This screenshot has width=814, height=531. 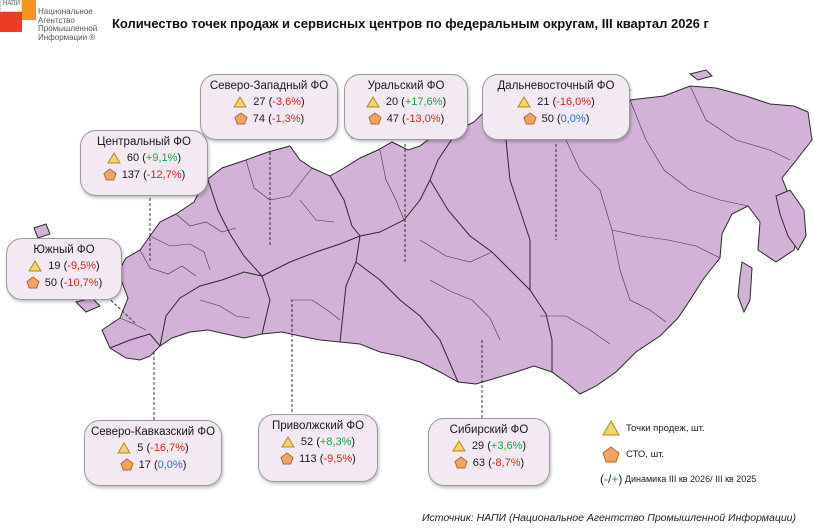 What do you see at coordinates (745, 287) in the screenshot?
I see `map-sakhalin` at bounding box center [745, 287].